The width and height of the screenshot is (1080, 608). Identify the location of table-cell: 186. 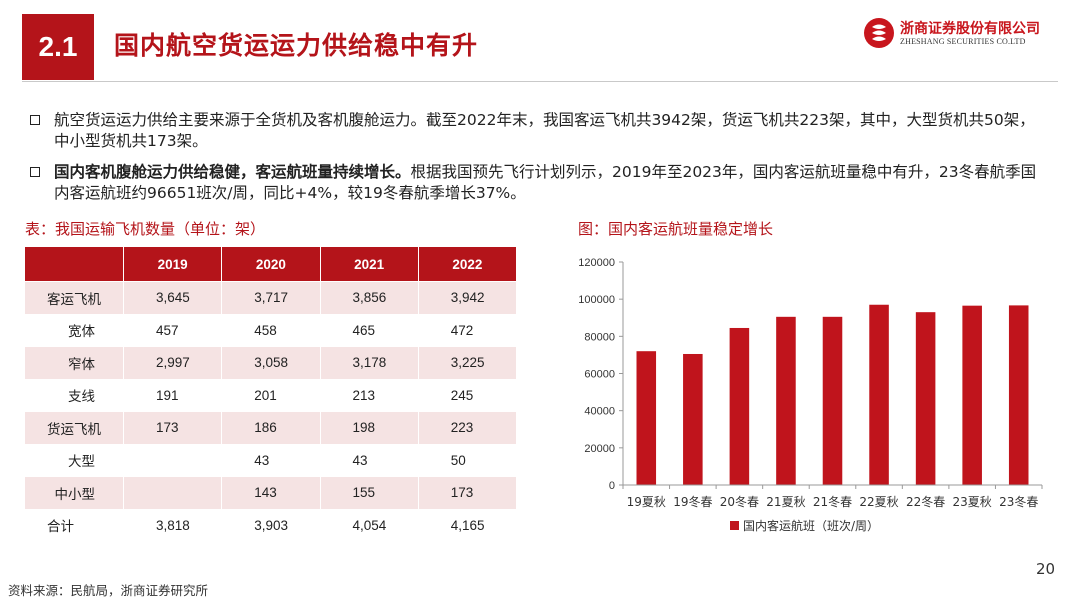
(271, 427).